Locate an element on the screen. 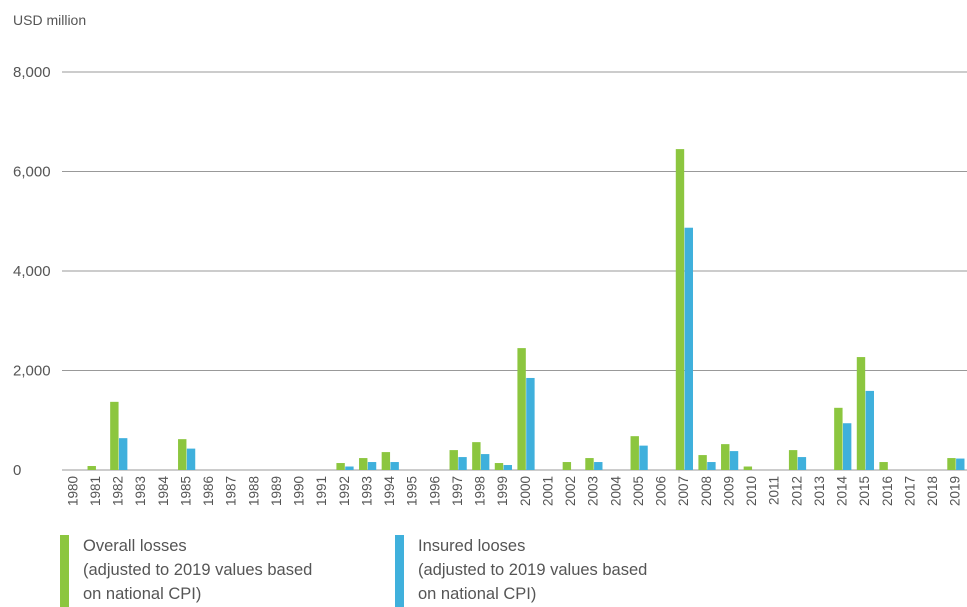 The width and height of the screenshot is (967, 607). x-tick-label: 1982 is located at coordinates (118, 491).